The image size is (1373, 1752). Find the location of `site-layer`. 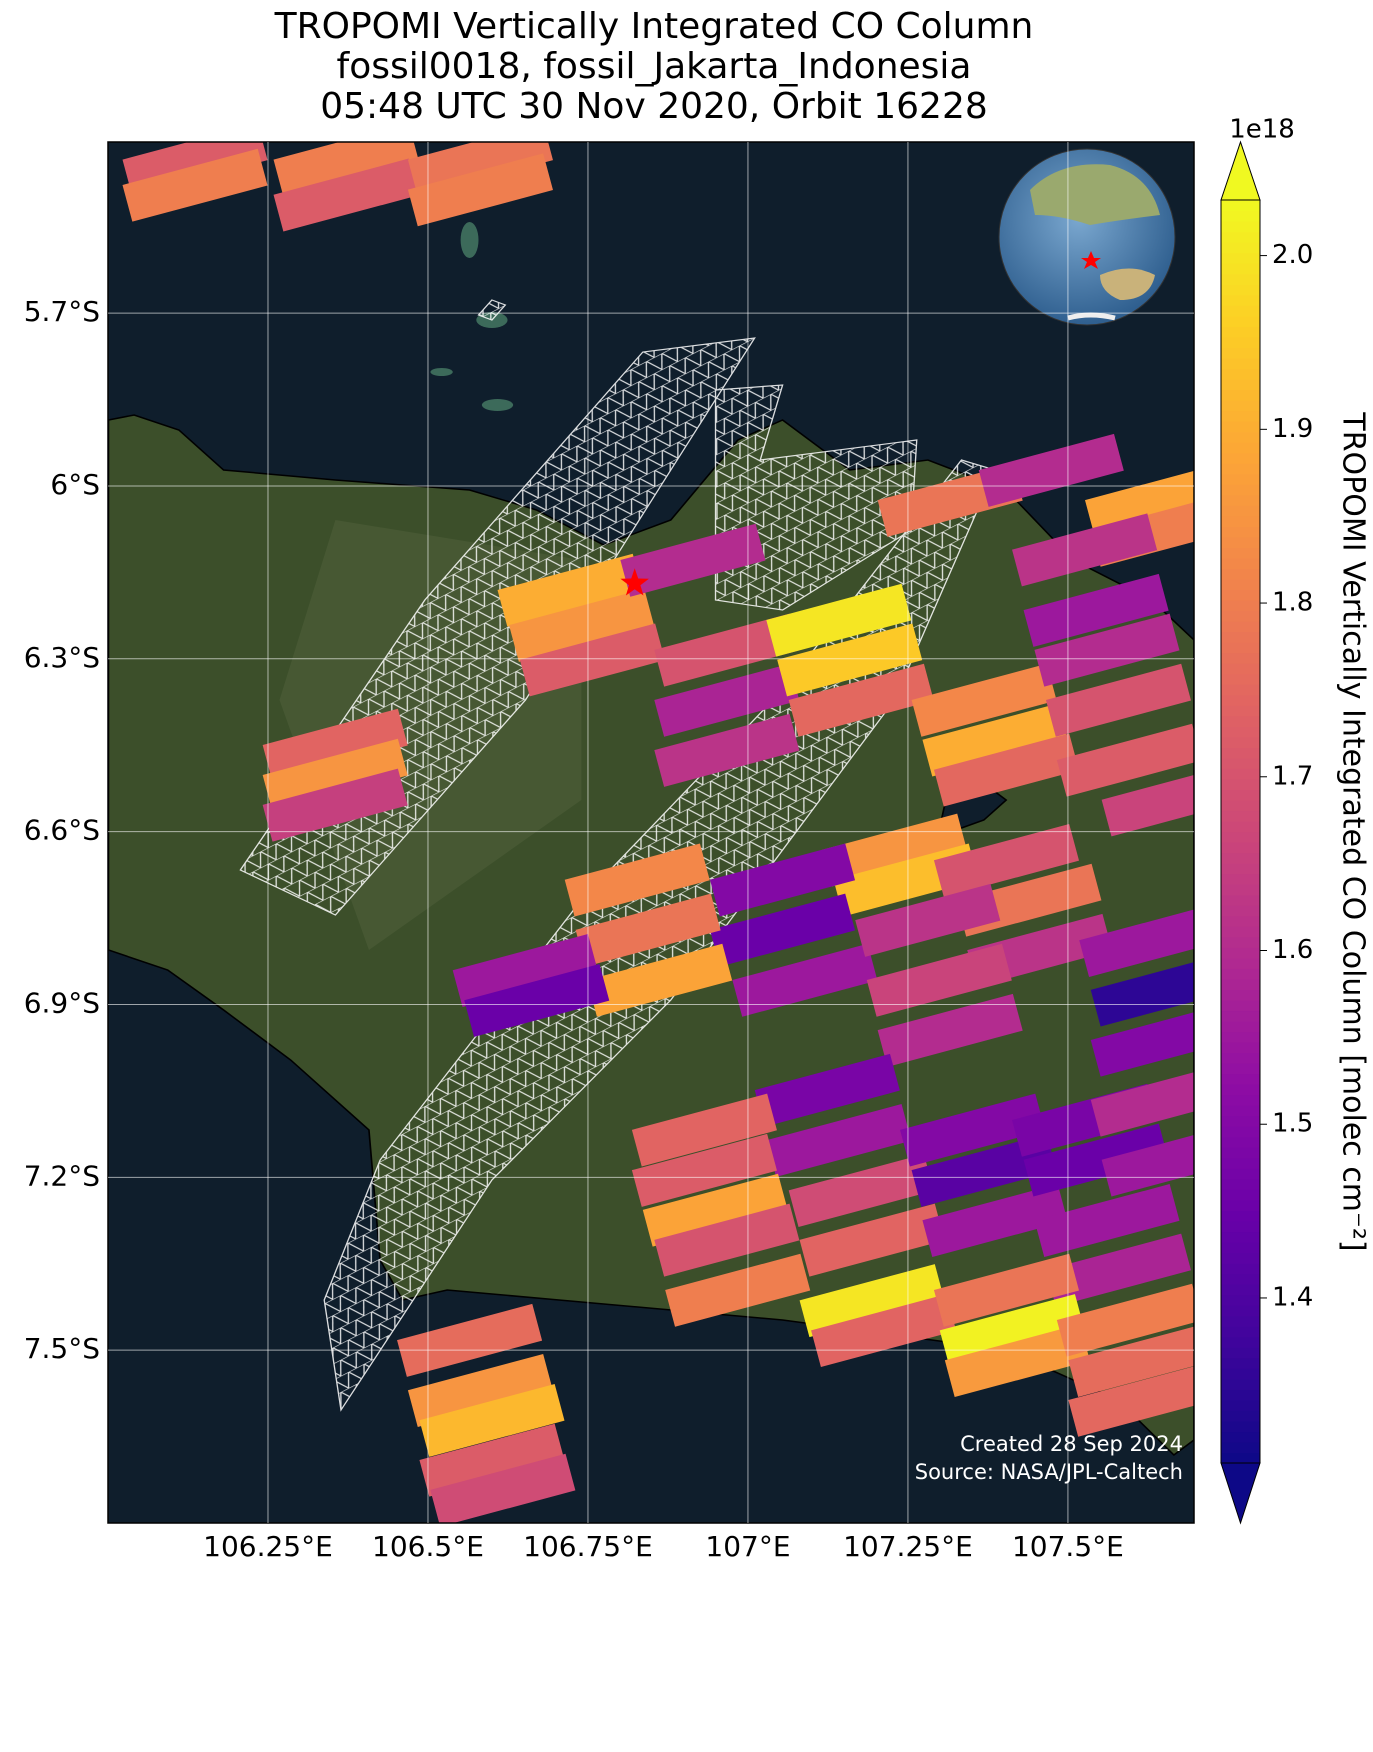

site-layer is located at coordinates (634, 582).